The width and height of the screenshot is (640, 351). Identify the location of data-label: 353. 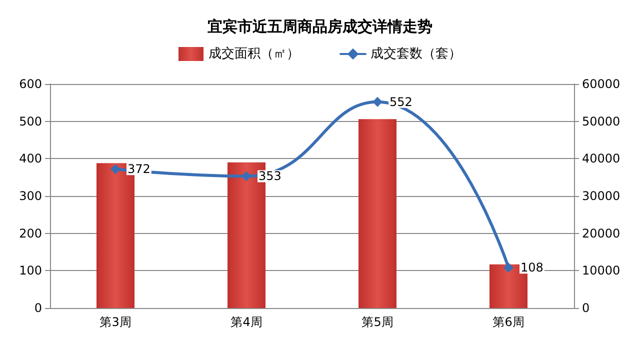
(270, 176).